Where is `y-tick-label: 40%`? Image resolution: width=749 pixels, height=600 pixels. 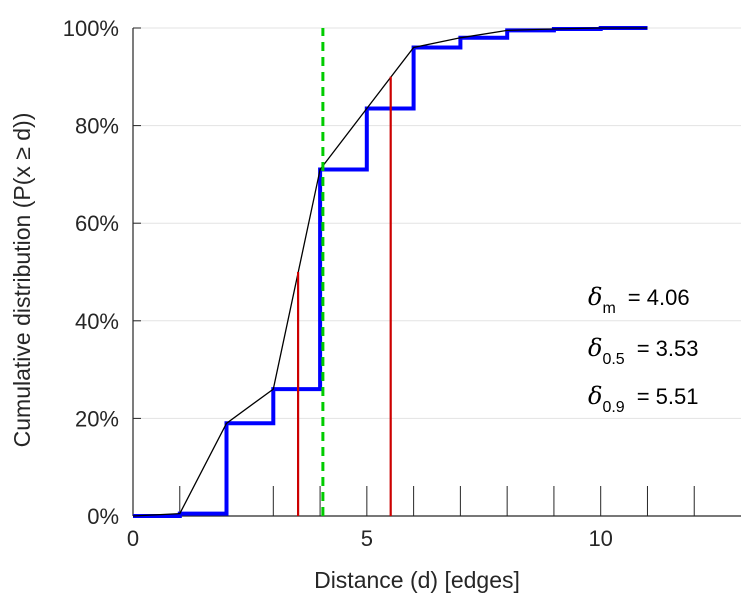 y-tick-label: 40% is located at coordinates (97, 321).